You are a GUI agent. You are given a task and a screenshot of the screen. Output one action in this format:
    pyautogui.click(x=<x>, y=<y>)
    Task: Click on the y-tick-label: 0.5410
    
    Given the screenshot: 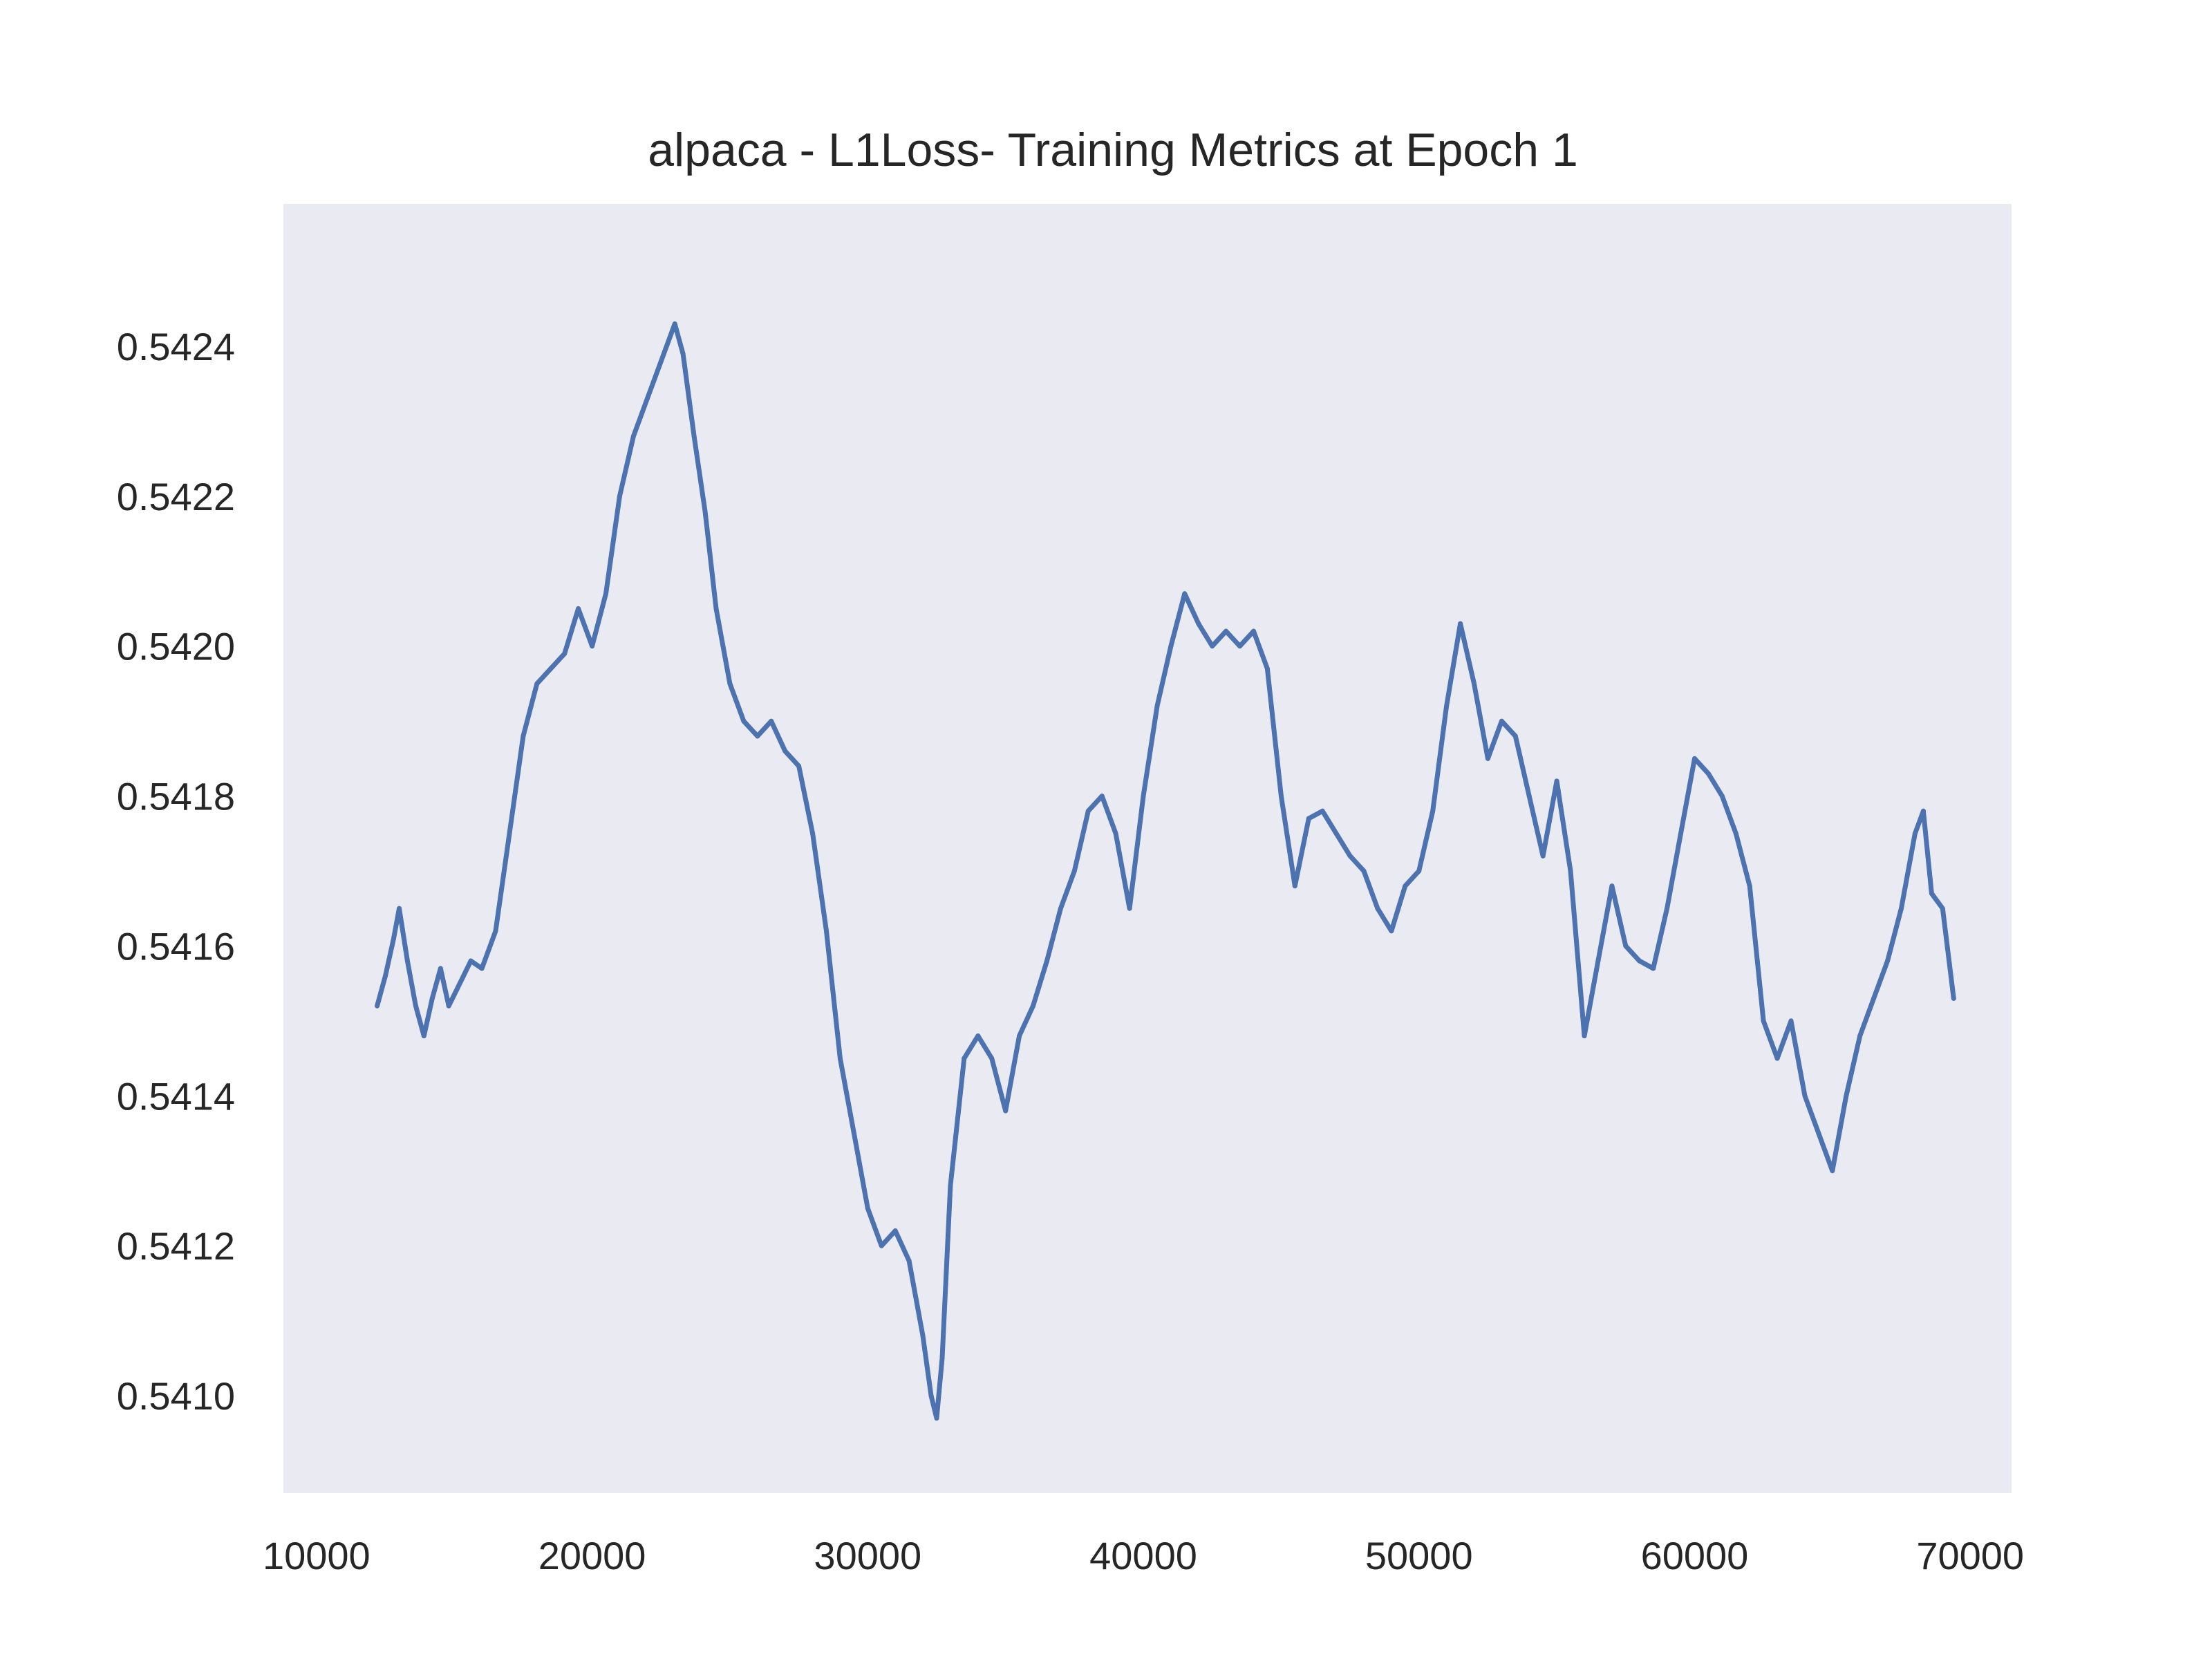 What is the action you would take?
    pyautogui.click(x=176, y=1396)
    